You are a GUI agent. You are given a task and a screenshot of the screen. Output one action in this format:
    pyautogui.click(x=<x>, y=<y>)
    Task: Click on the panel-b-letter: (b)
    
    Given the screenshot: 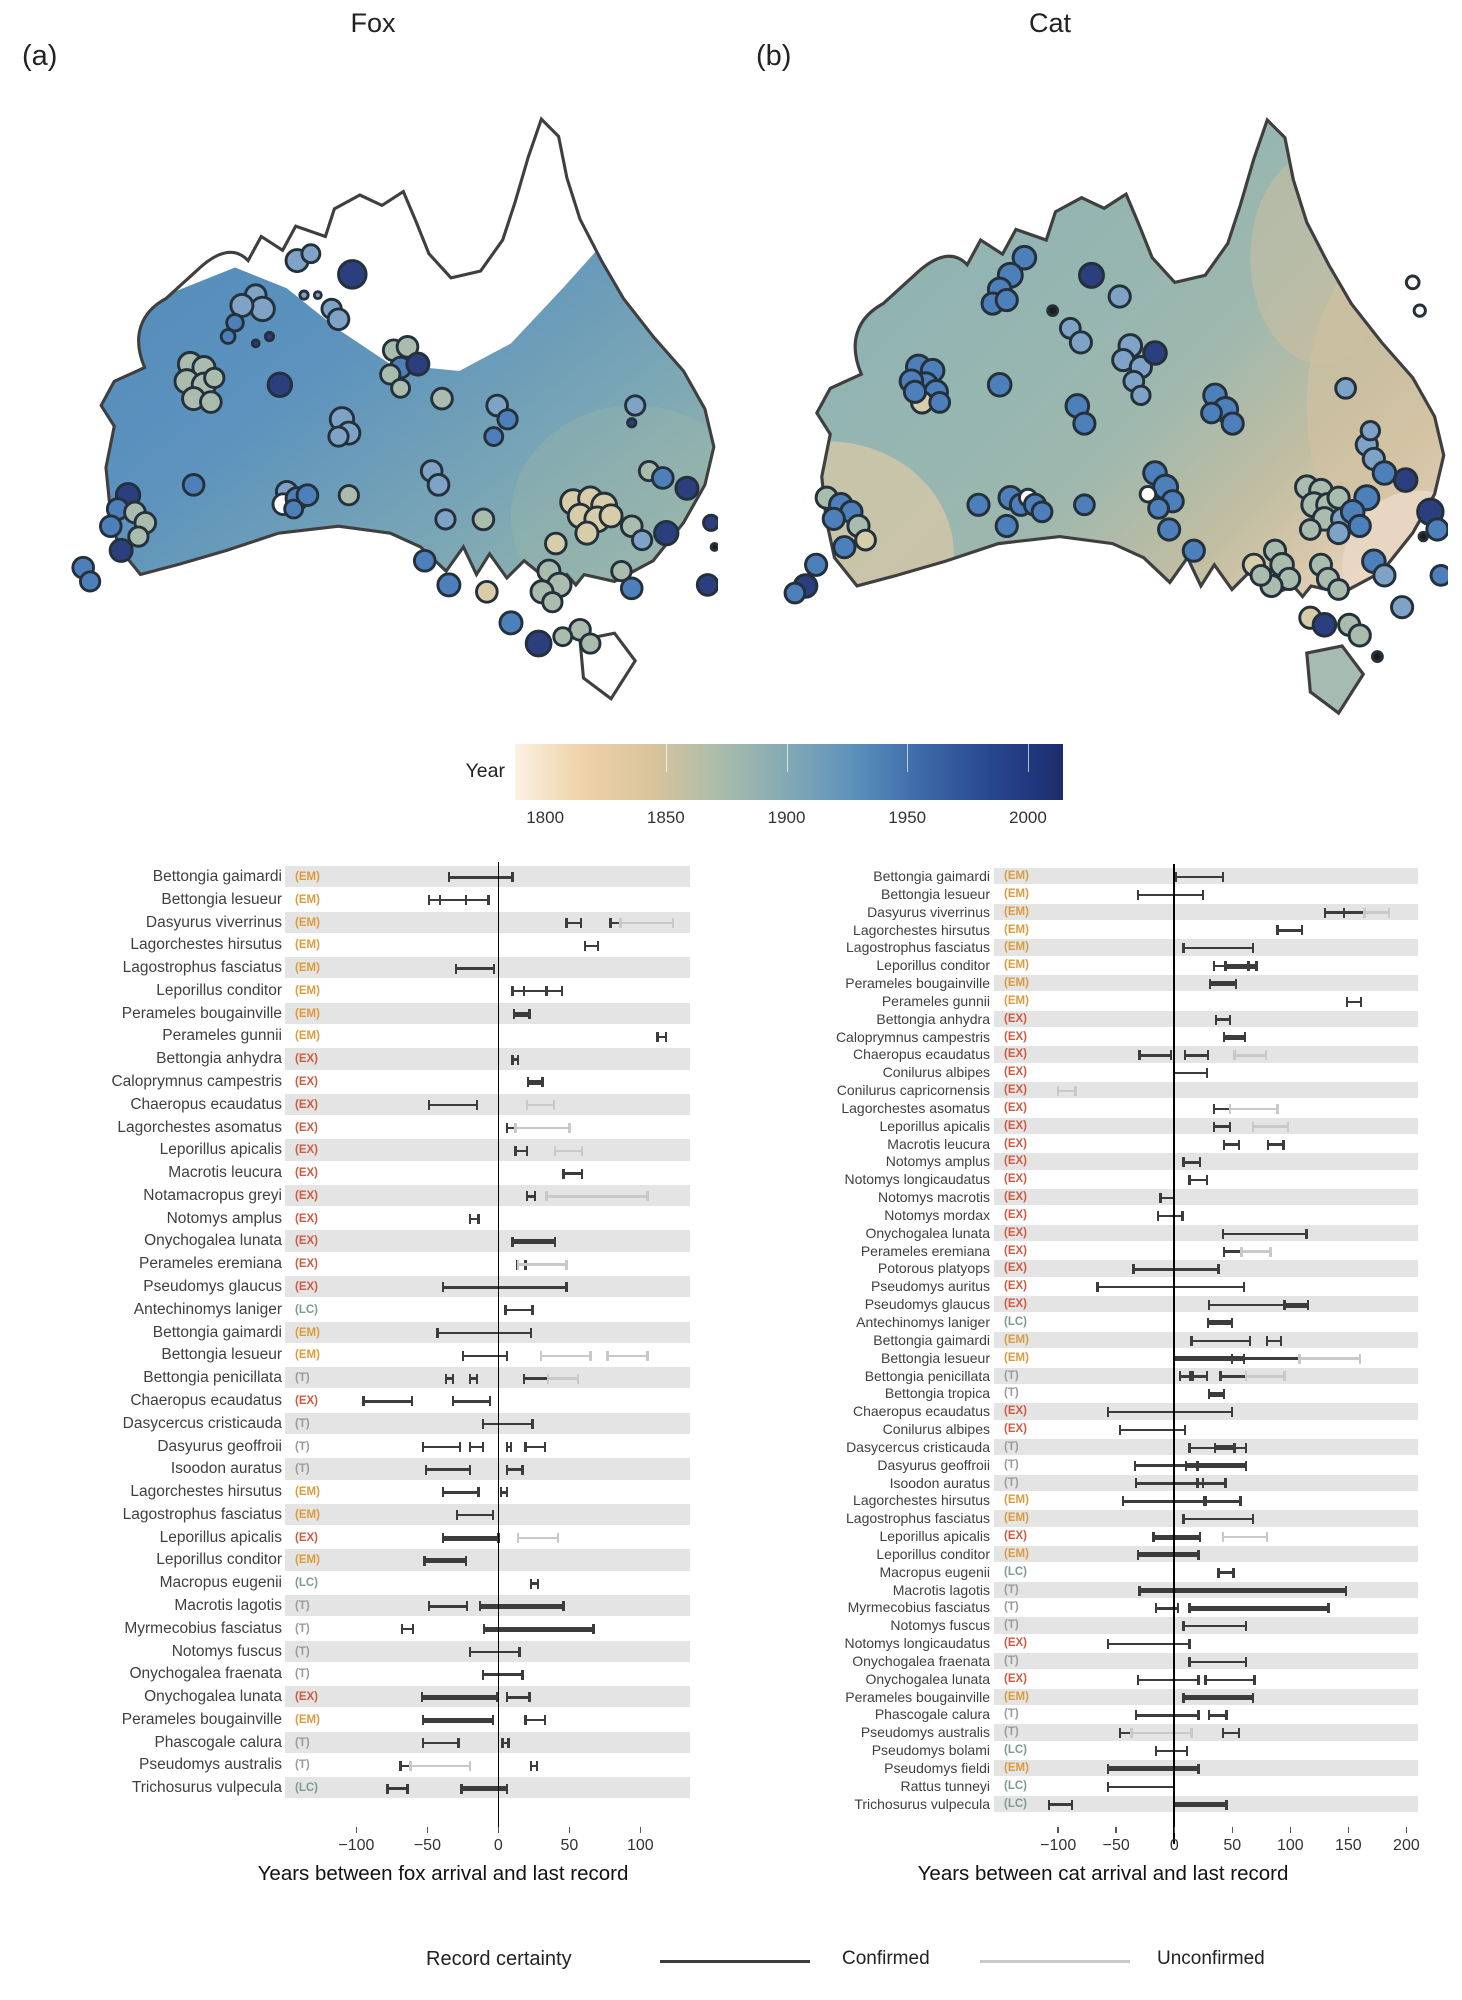 What is the action you would take?
    pyautogui.click(x=774, y=56)
    